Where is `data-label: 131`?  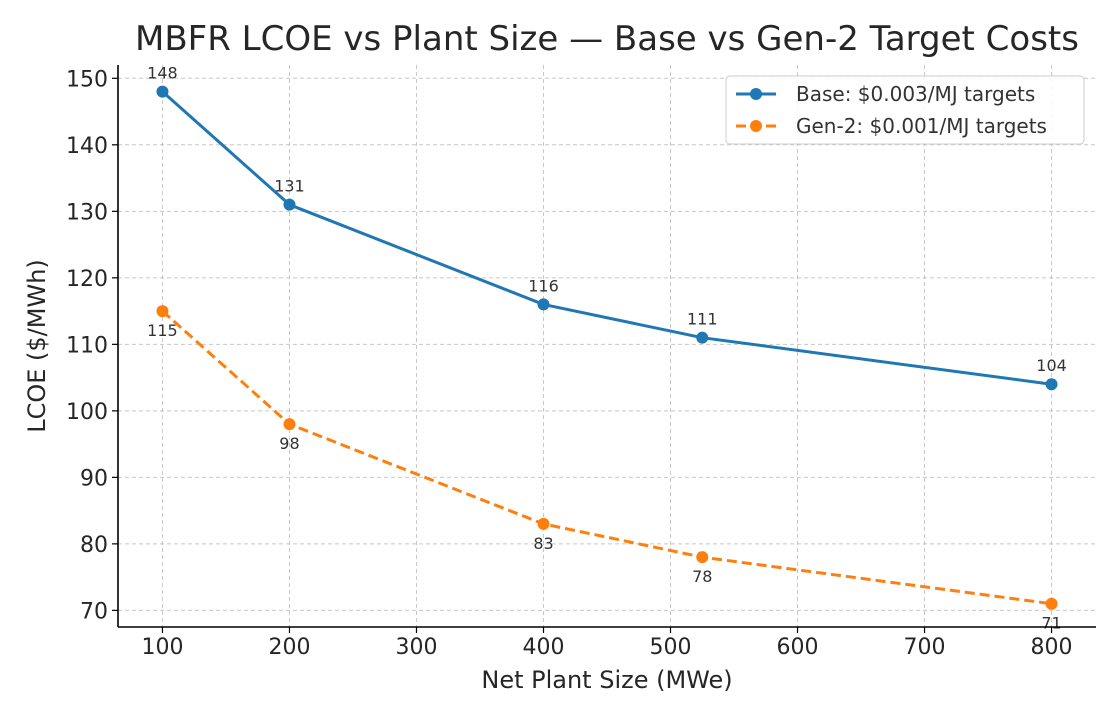 data-label: 131 is located at coordinates (289, 186).